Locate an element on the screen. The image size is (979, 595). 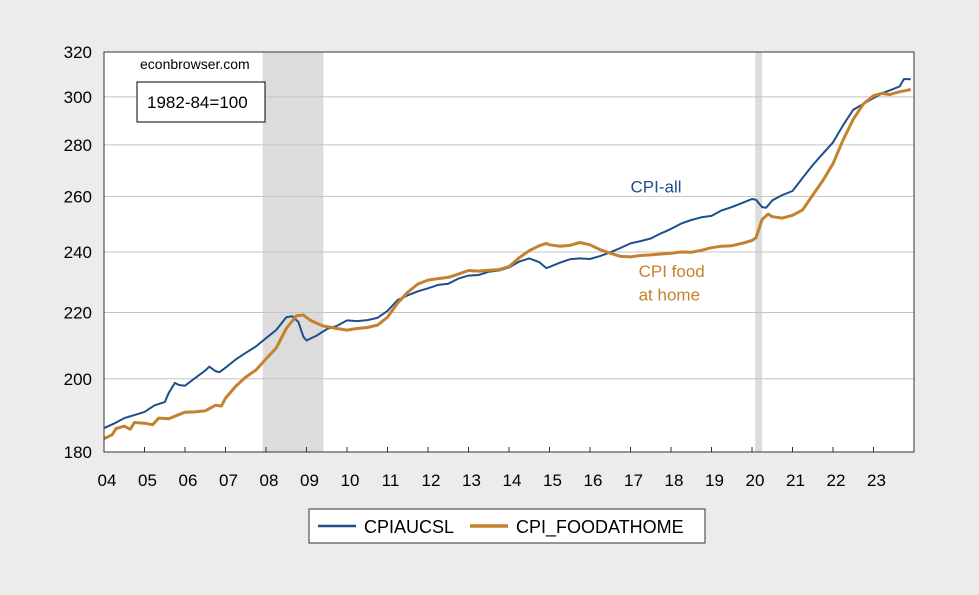
y-tick-label: 200 is located at coordinates (78, 379).